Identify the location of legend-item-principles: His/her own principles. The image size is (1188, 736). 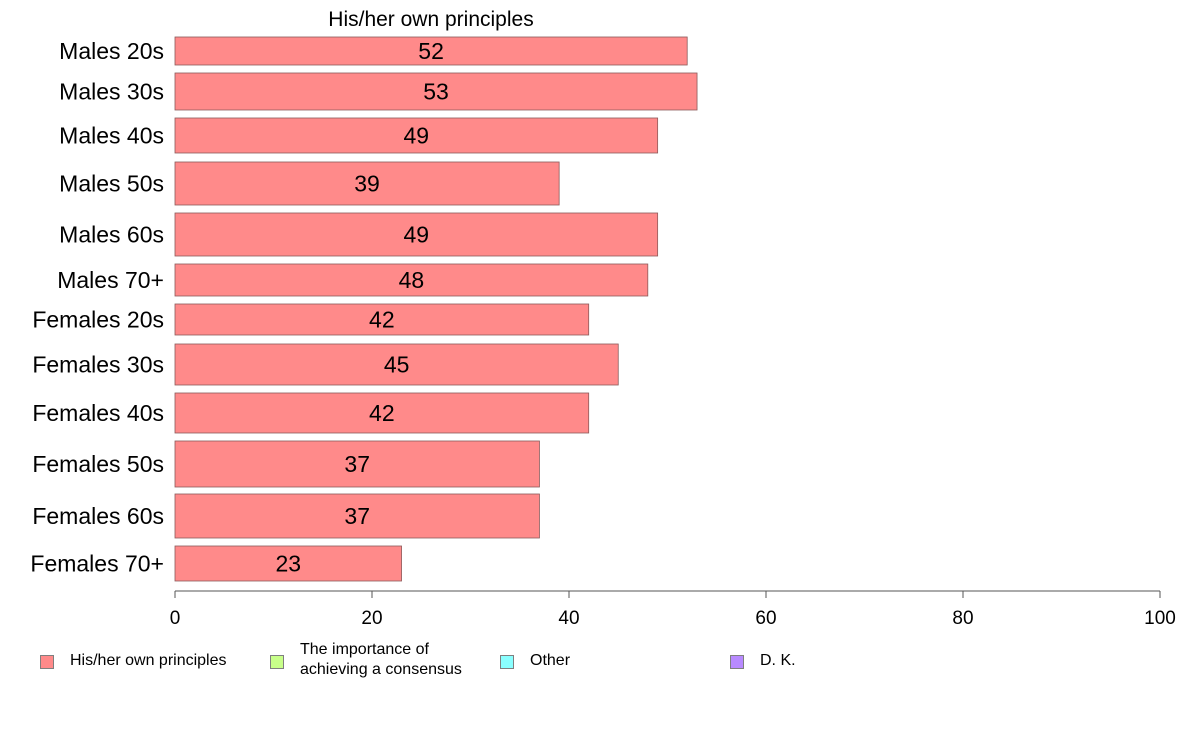
(133, 655).